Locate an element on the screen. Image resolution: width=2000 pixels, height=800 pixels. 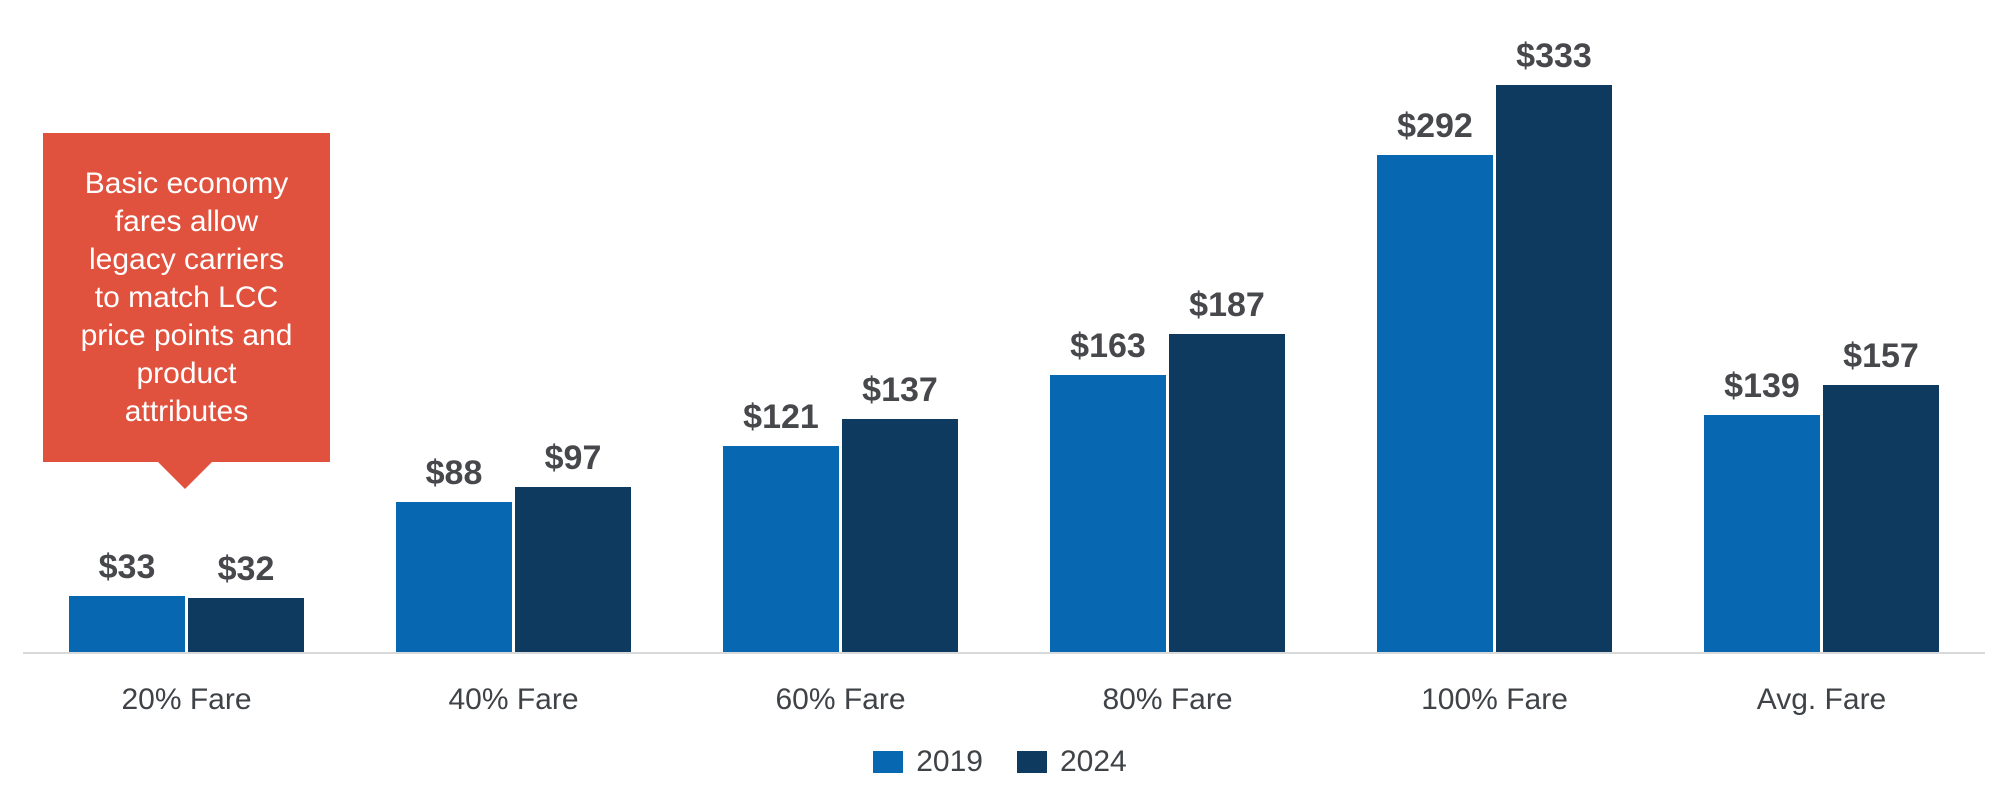
bar-wrap-2024-80-fare: $187 is located at coordinates (1227, 469).